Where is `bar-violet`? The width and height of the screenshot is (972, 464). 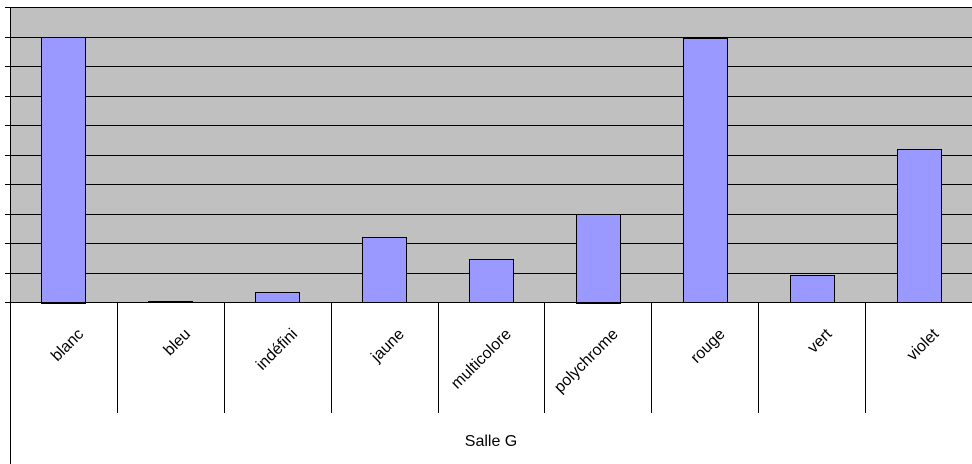 bar-violet is located at coordinates (919, 226).